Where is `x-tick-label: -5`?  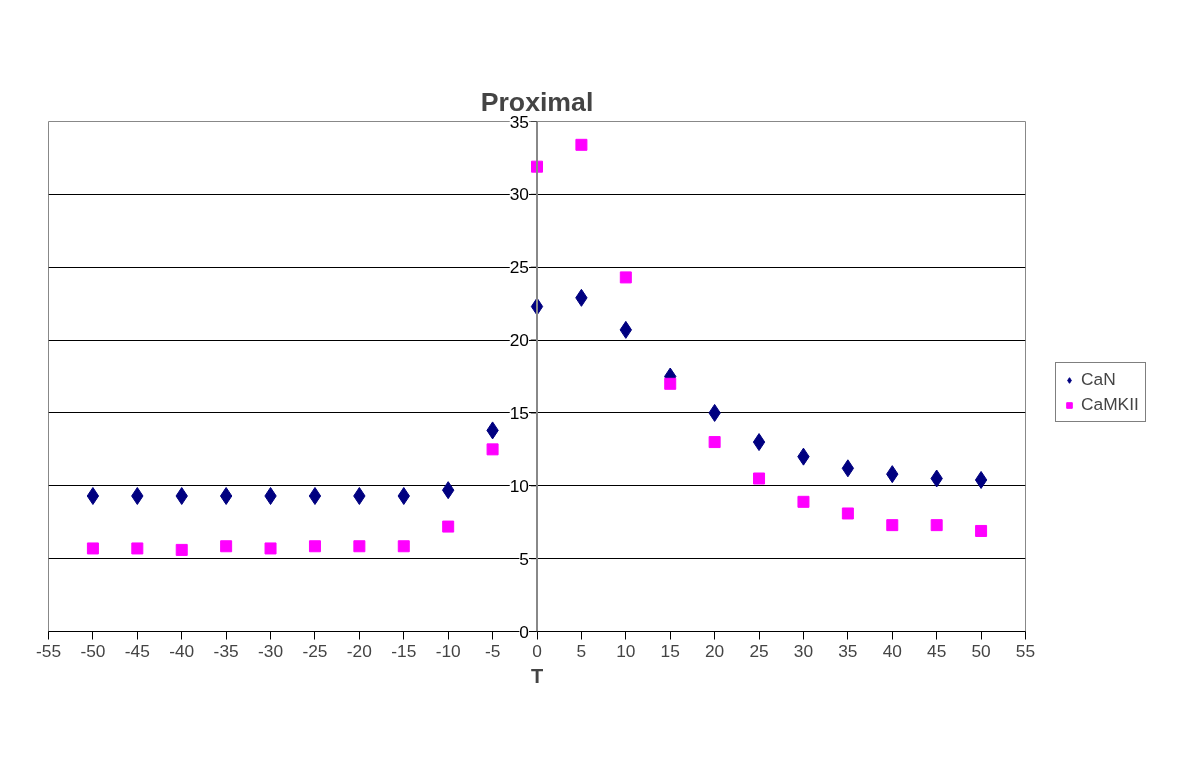
x-tick-label: -5 is located at coordinates (492, 650).